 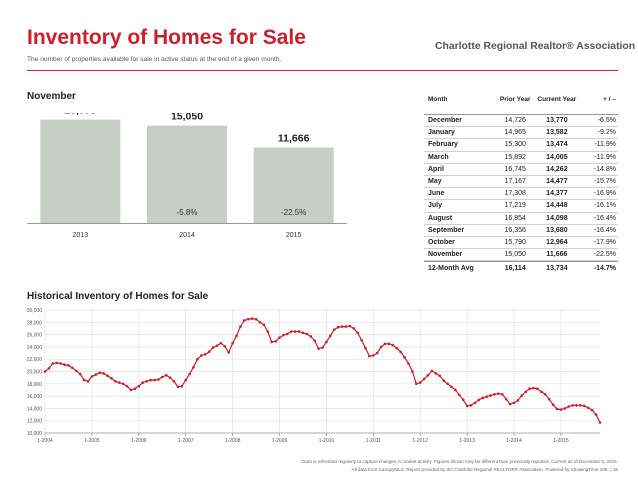 I want to click on summary-prior: 16,114, so click(x=515, y=268).